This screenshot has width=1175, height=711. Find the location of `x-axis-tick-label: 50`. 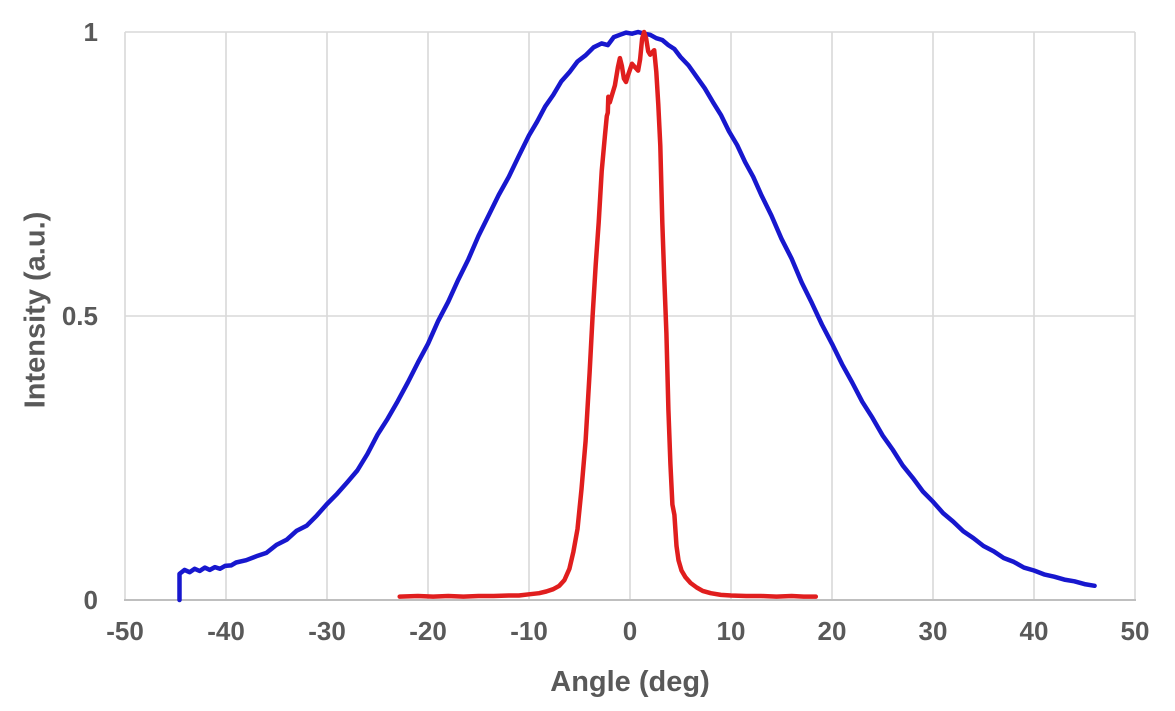

x-axis-tick-label: 50 is located at coordinates (1135, 631).